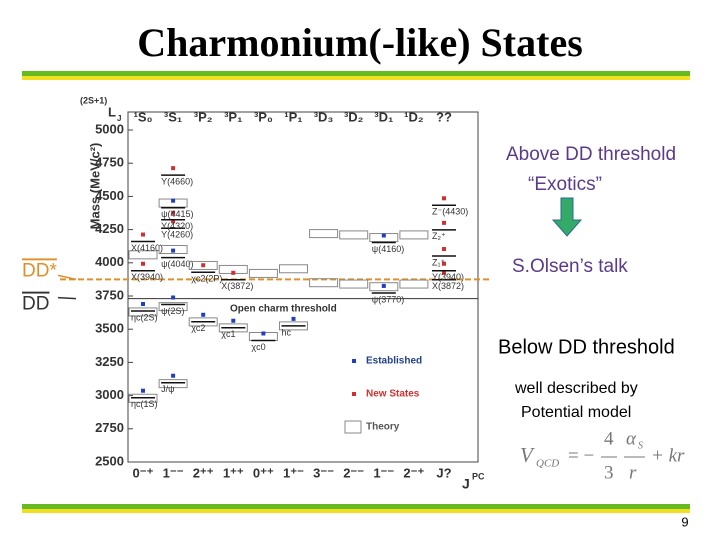 Image resolution: width=720 pixels, height=540 pixels. Describe the element at coordinates (668, 455) in the screenshot. I see `formula-tail: + kr` at that location.